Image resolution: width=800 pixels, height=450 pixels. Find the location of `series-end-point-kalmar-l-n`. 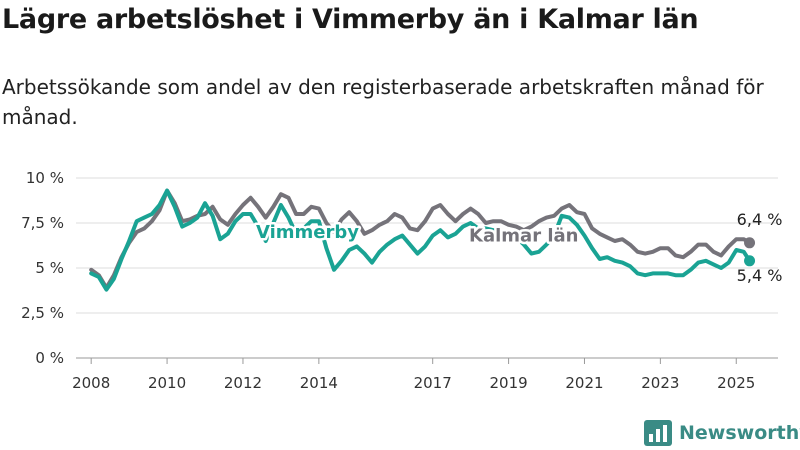

series-end-point-kalmar-l-n is located at coordinates (750, 243).